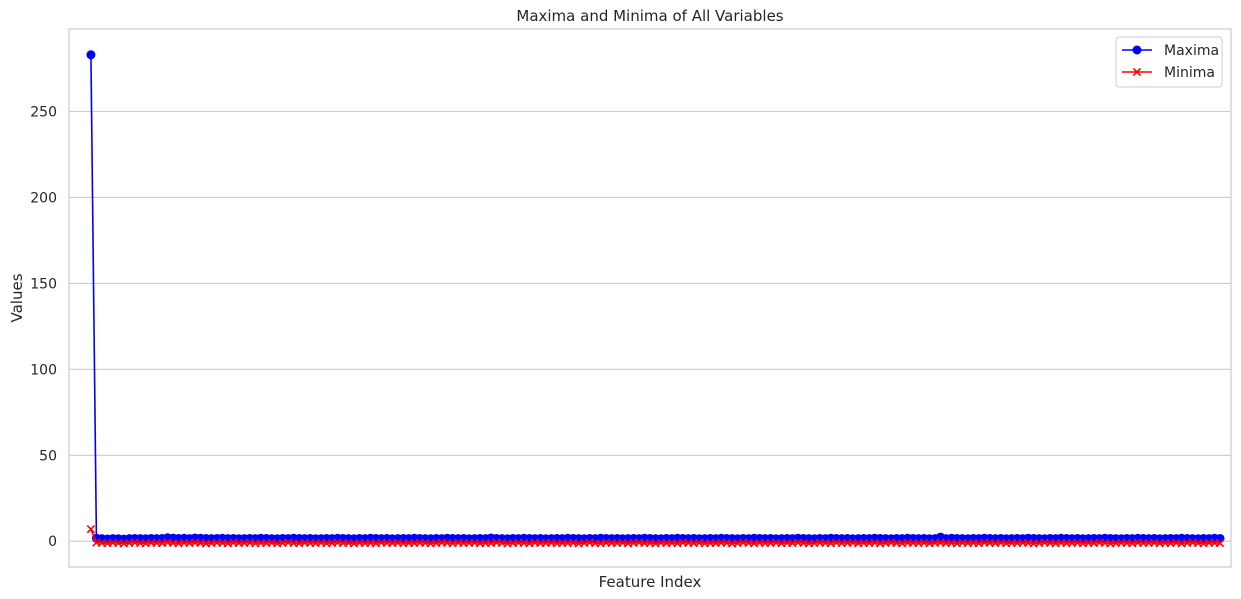  Describe the element at coordinates (1189, 73) in the screenshot. I see `legend-label: Minima` at that location.